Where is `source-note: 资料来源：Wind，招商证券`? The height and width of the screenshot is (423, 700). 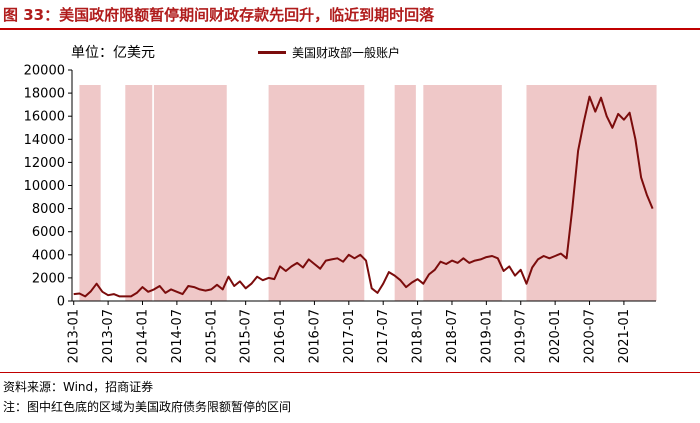
source-note: 资料来源：Wind，招商证券 is located at coordinates (78, 387).